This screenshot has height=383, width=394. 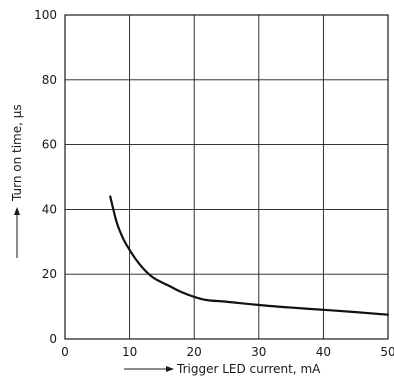 What do you see at coordinates (194, 352) in the screenshot?
I see `x-tick-label: 20` at bounding box center [194, 352].